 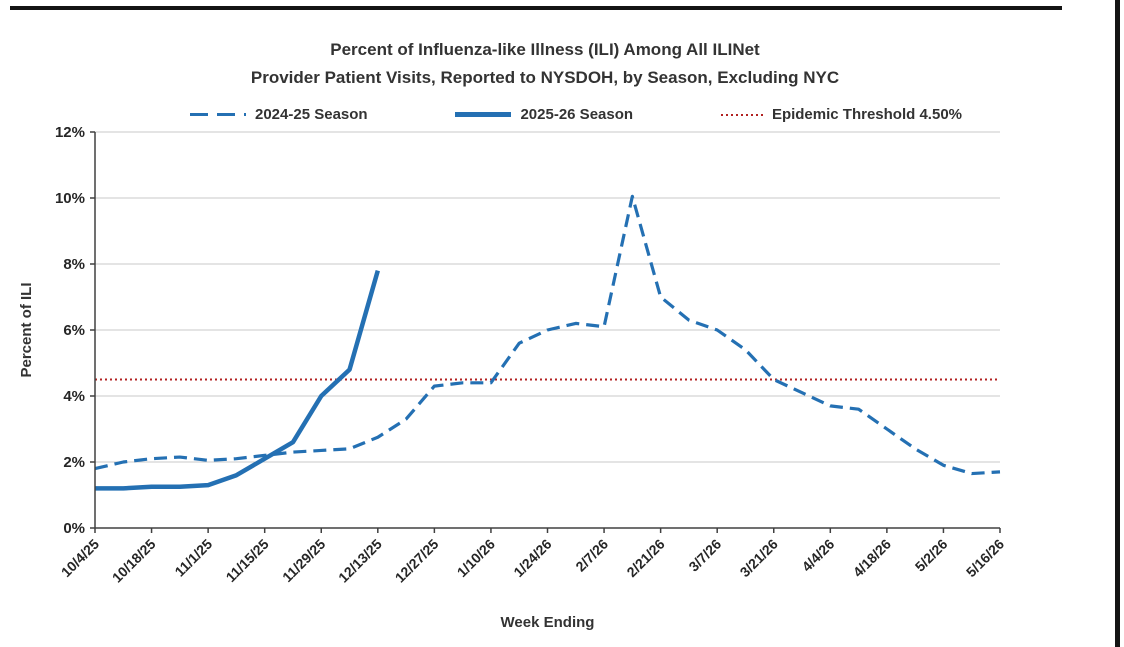 What do you see at coordinates (74, 330) in the screenshot?
I see `y-tick-label: 6%` at bounding box center [74, 330].